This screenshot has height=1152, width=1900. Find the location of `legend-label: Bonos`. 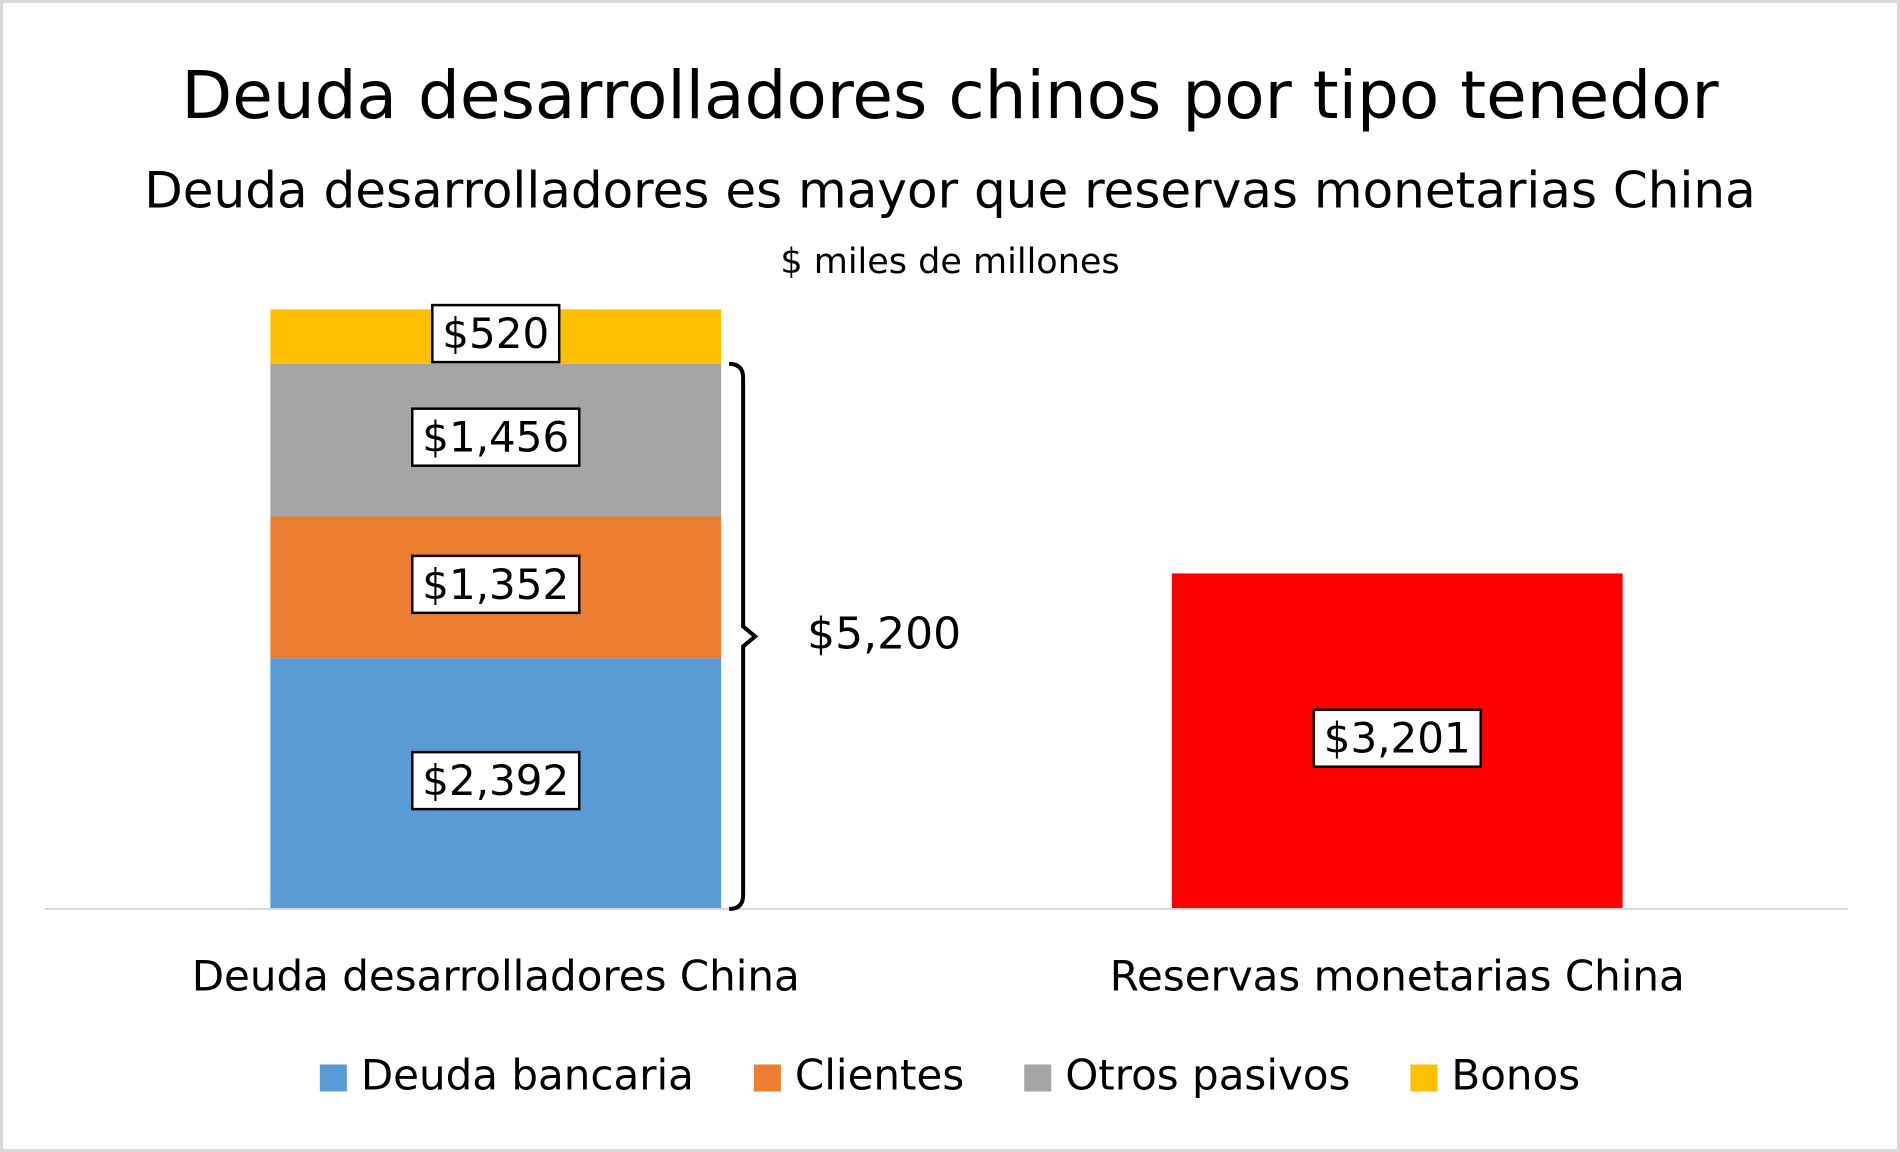

legend-label: Bonos is located at coordinates (1515, 1075).